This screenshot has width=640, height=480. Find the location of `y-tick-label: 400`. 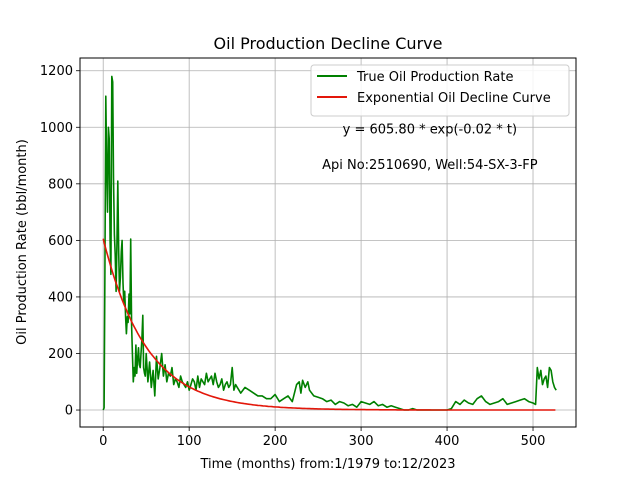

y-tick-label: 400 is located at coordinates (60, 297).